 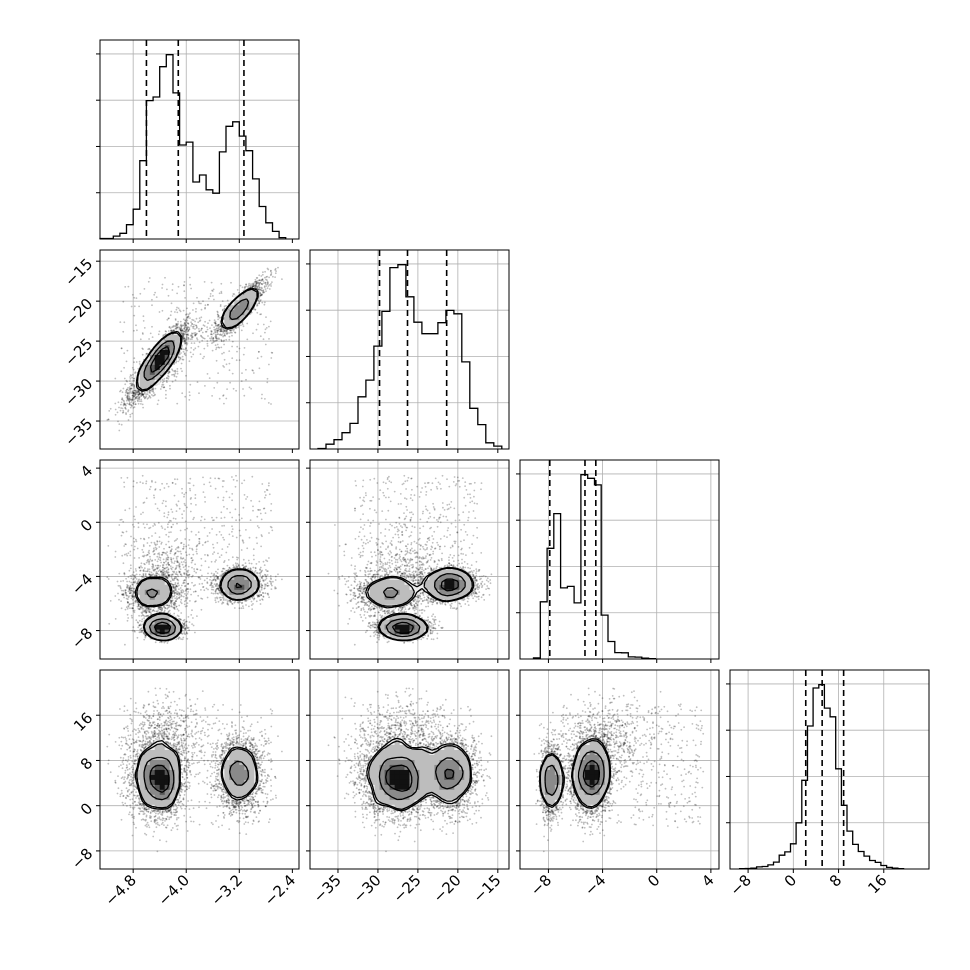 I want to click on contour-line, so click(x=199, y=606).